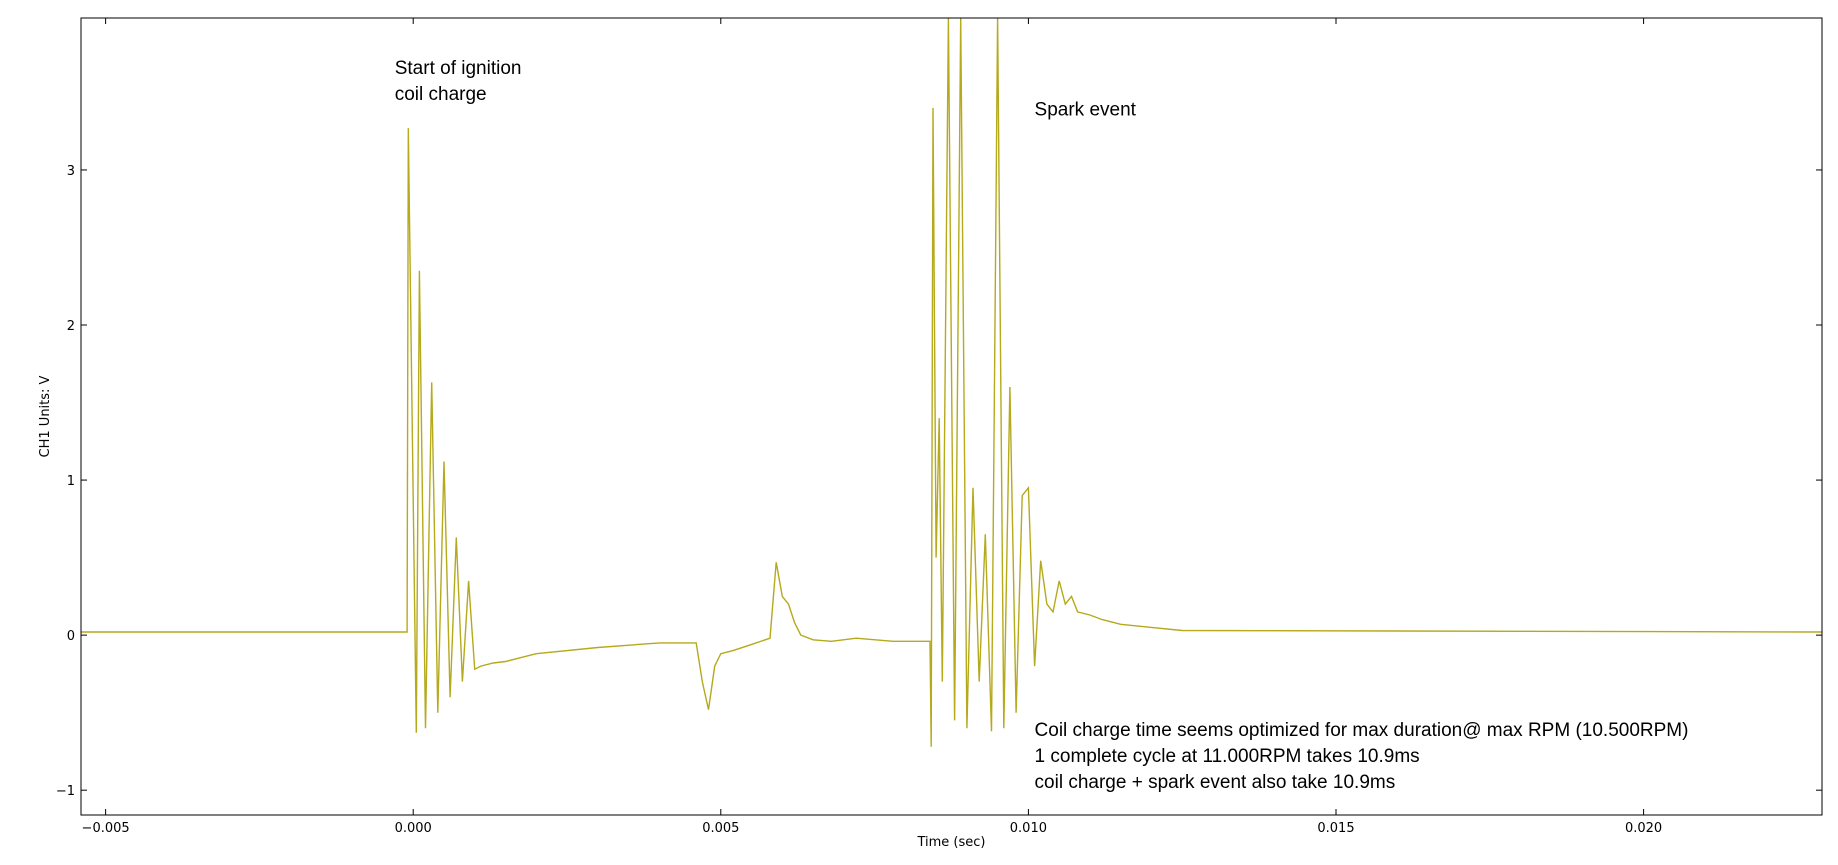 This screenshot has width=1838, height=865. I want to click on x-tick-label: 0.010, so click(1028, 828).